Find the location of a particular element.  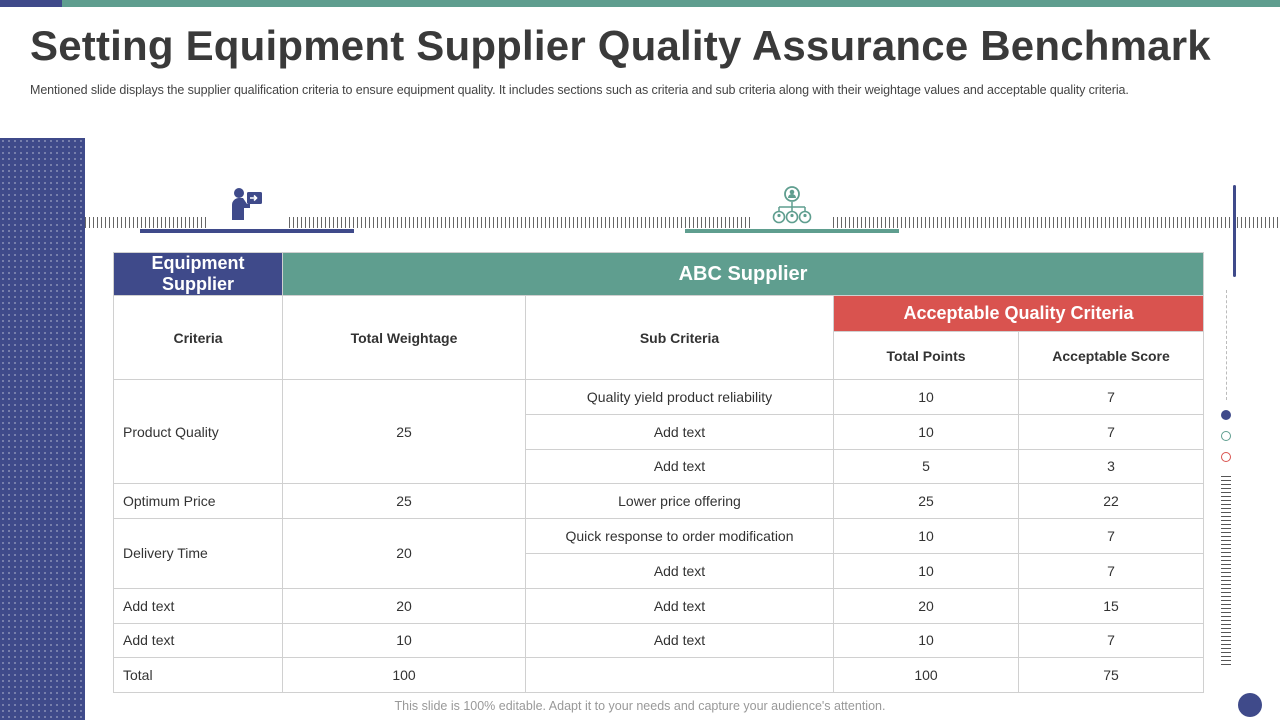

equipment-tab-underline is located at coordinates (247, 231).